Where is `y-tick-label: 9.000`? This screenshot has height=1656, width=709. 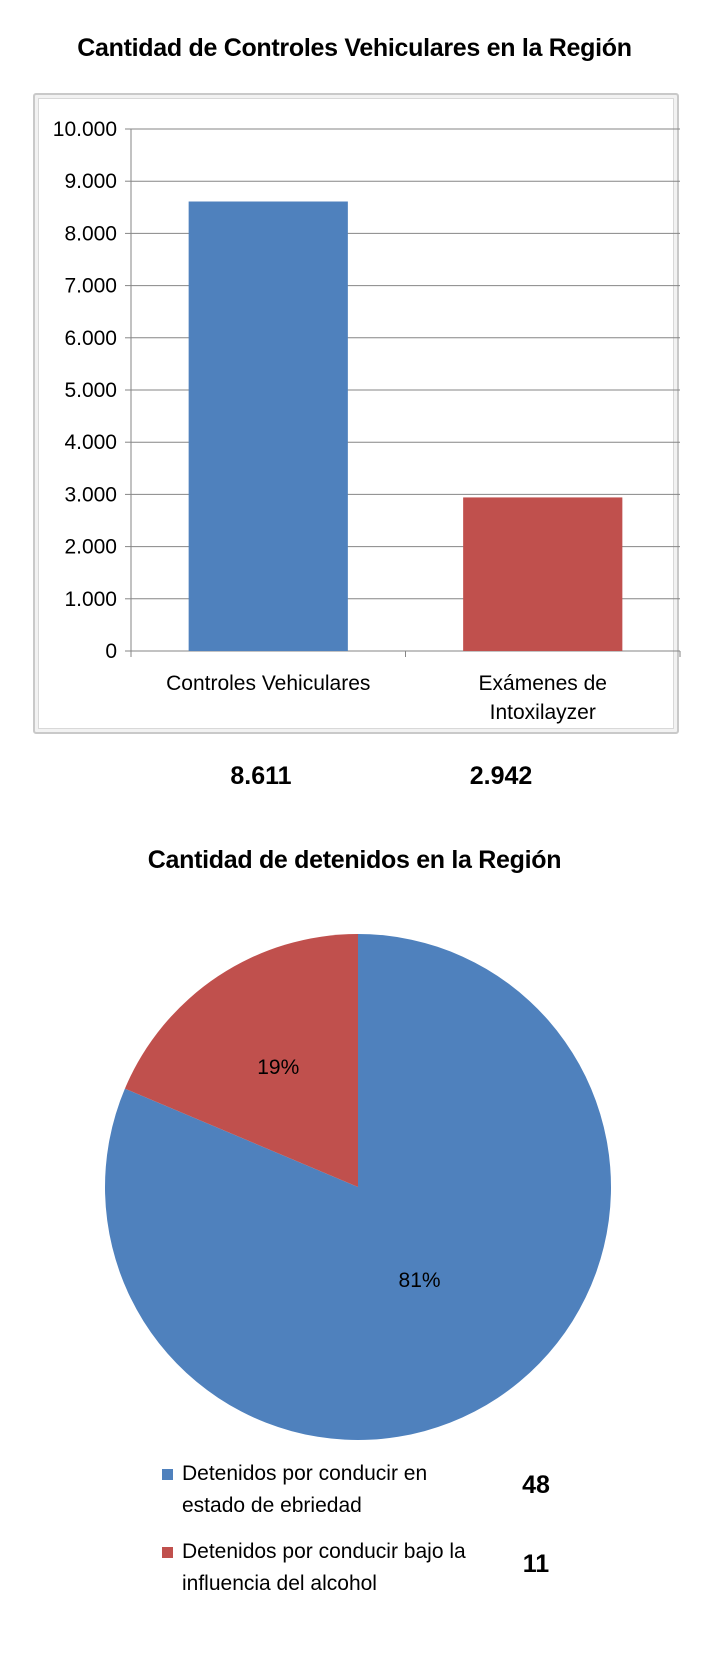
y-tick-label: 9.000 is located at coordinates (90, 181).